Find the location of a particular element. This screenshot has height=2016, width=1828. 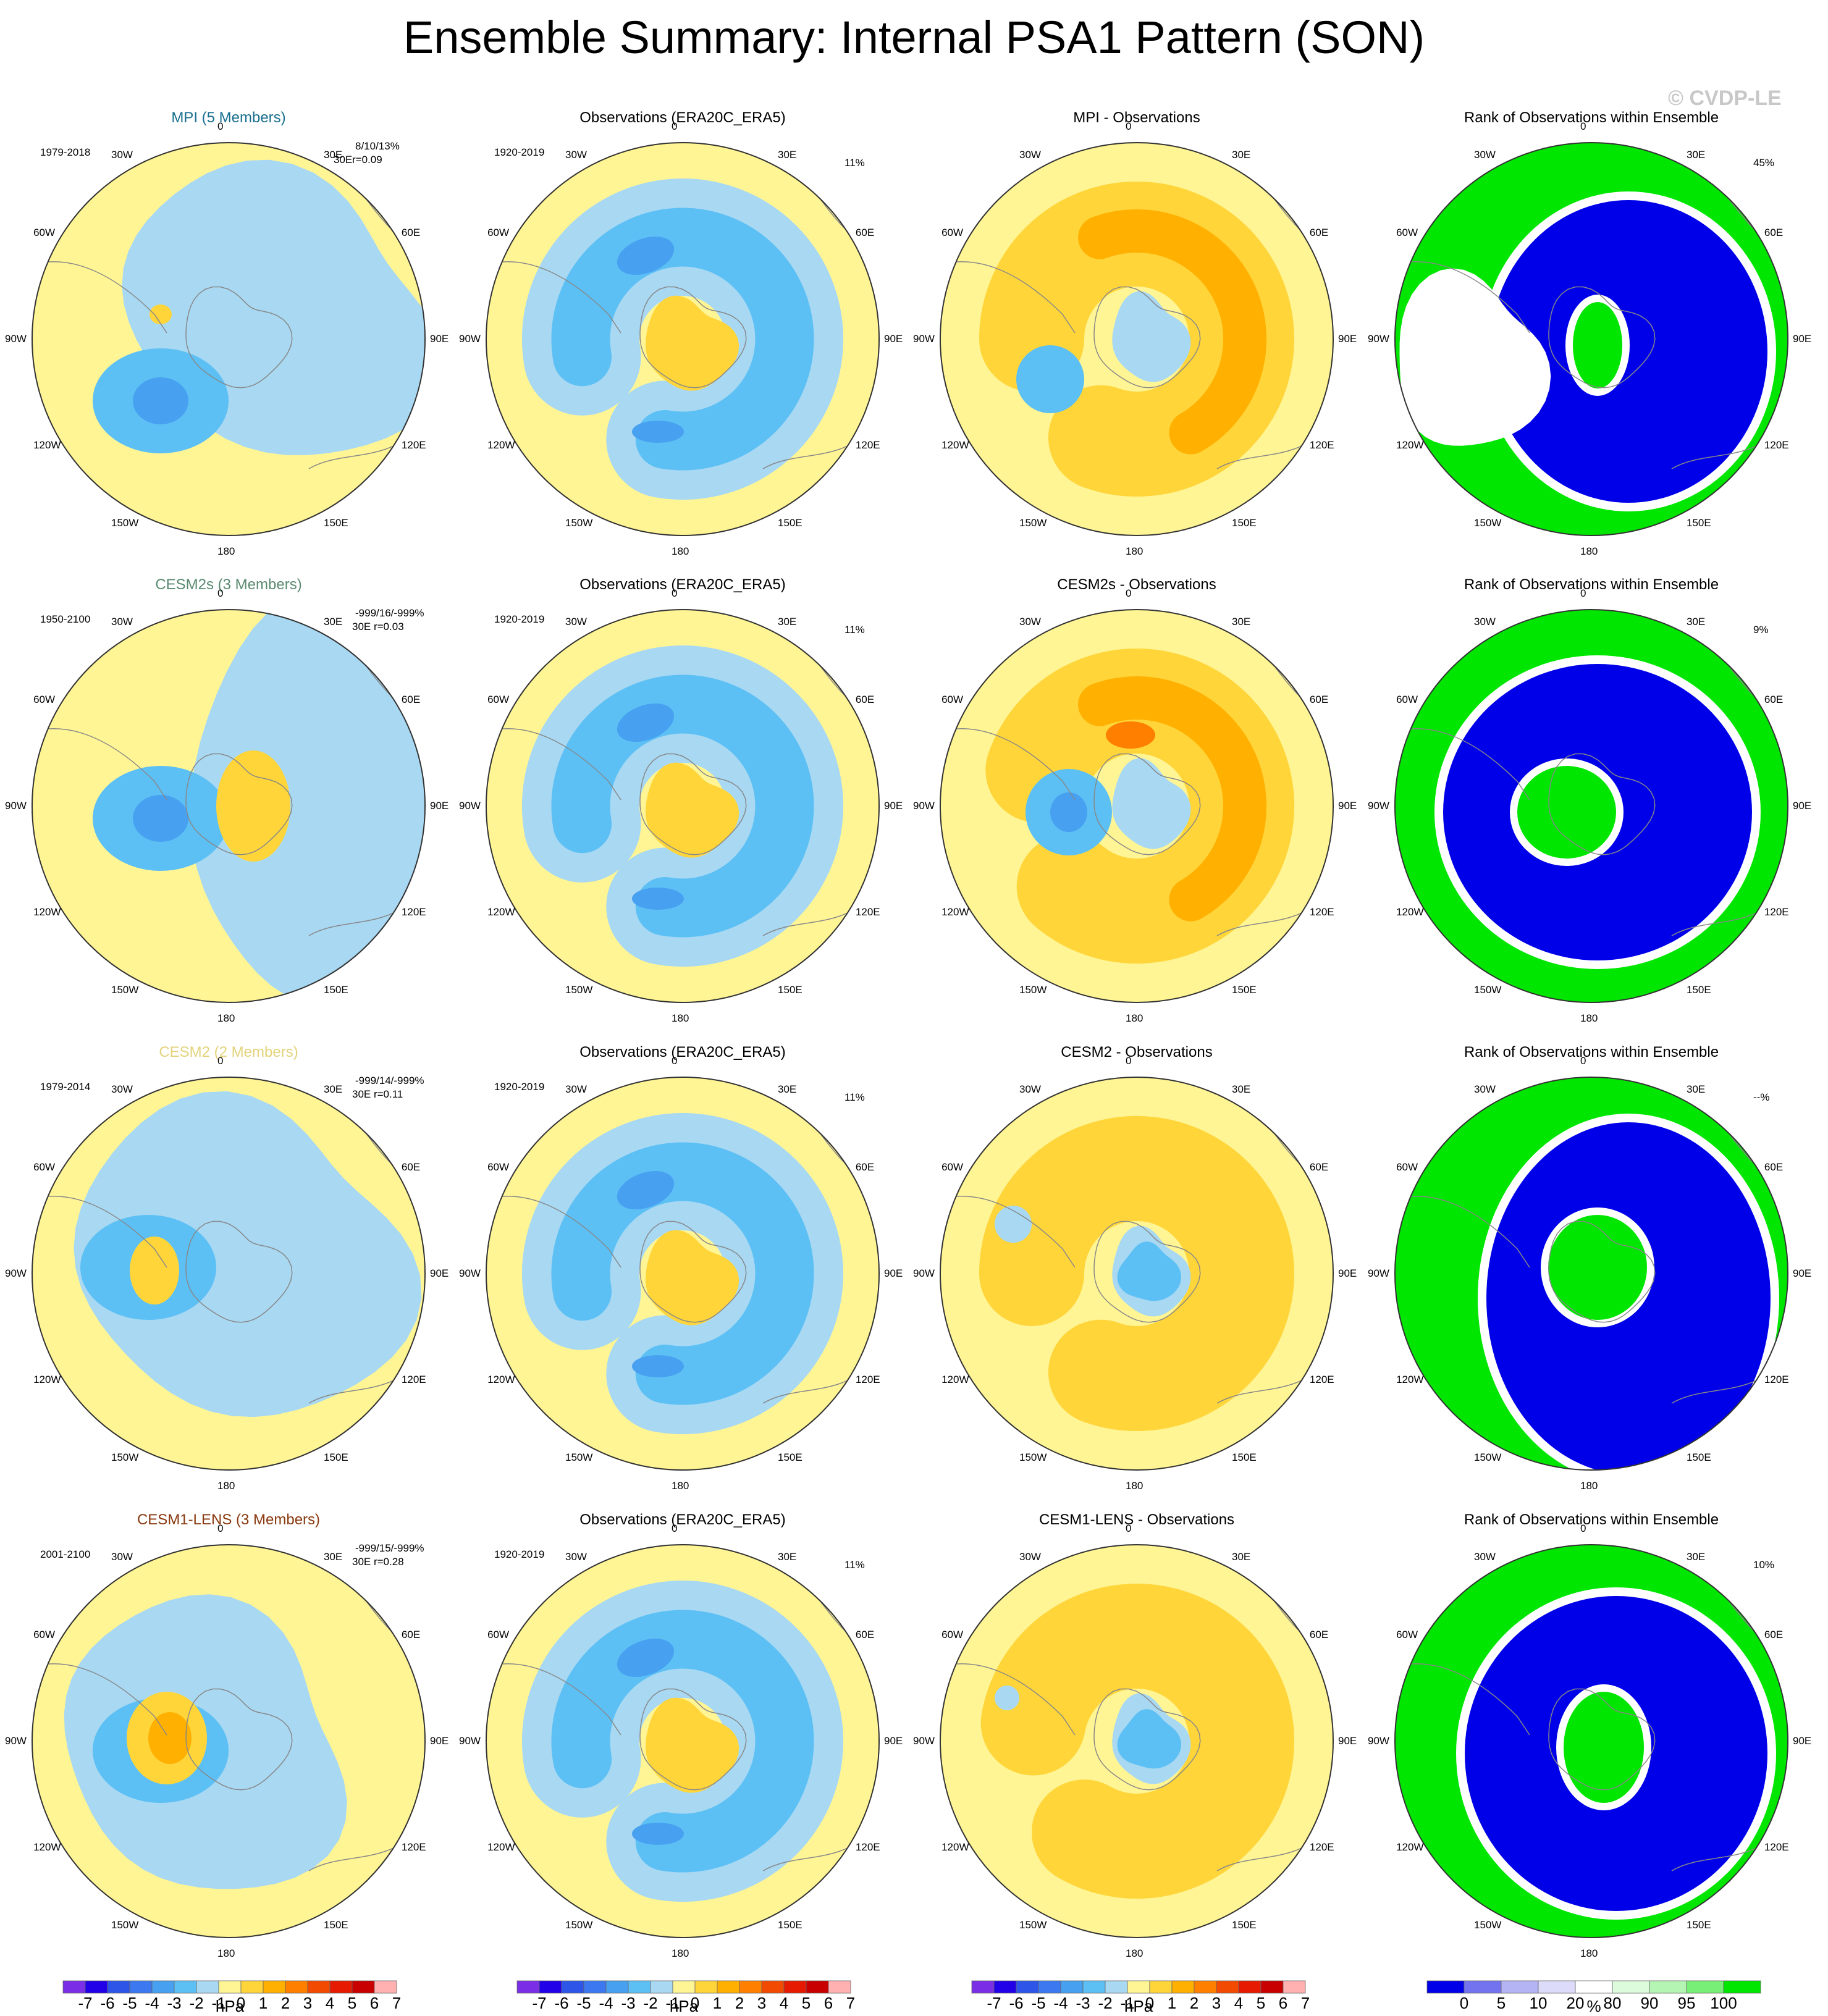

longitude-label: 0 is located at coordinates (221, 1528).